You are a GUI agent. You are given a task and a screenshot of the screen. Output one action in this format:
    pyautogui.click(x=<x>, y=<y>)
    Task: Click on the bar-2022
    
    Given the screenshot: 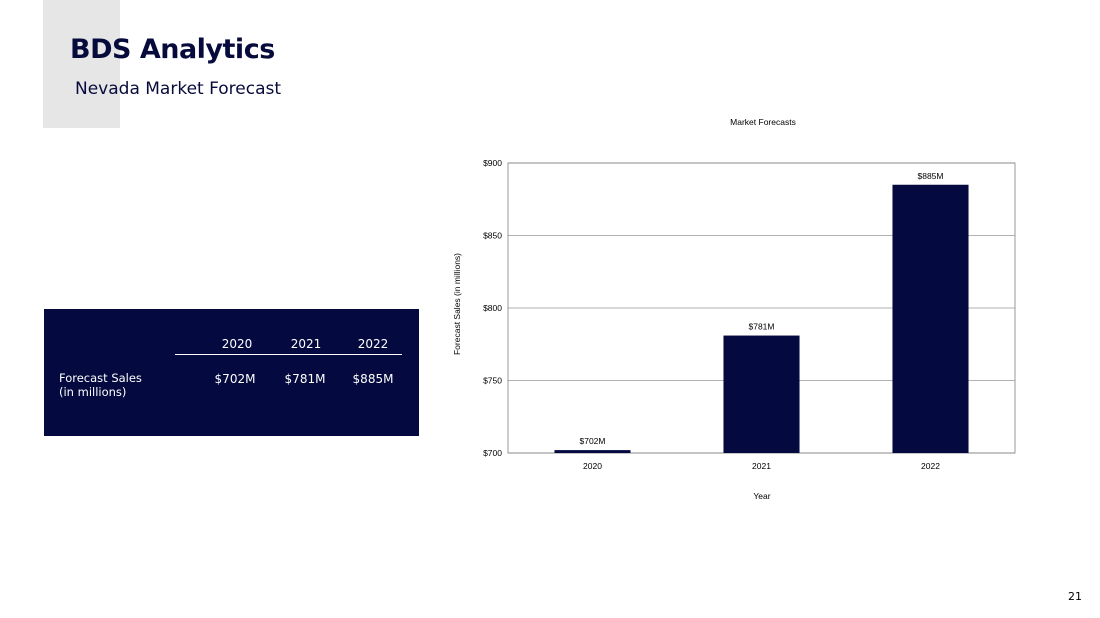 What is the action you would take?
    pyautogui.click(x=930, y=318)
    